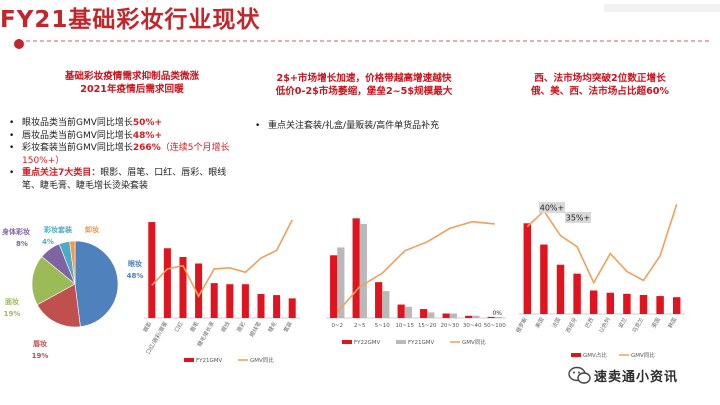 The image size is (720, 405). I want to click on category-share-pie-chart: 眼妆 48% 唇妆 19% 面妆 19% 身体彩妆 8% 彩妆套装 4% 卸妆, so click(72, 292).